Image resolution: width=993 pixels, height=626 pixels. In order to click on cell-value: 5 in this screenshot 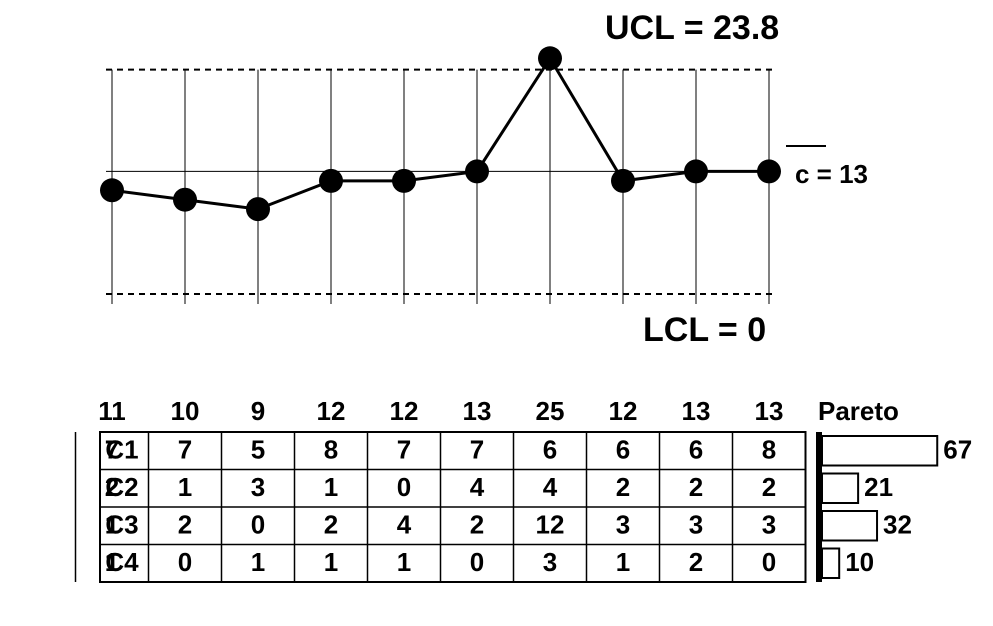, I will do `click(258, 450)`.